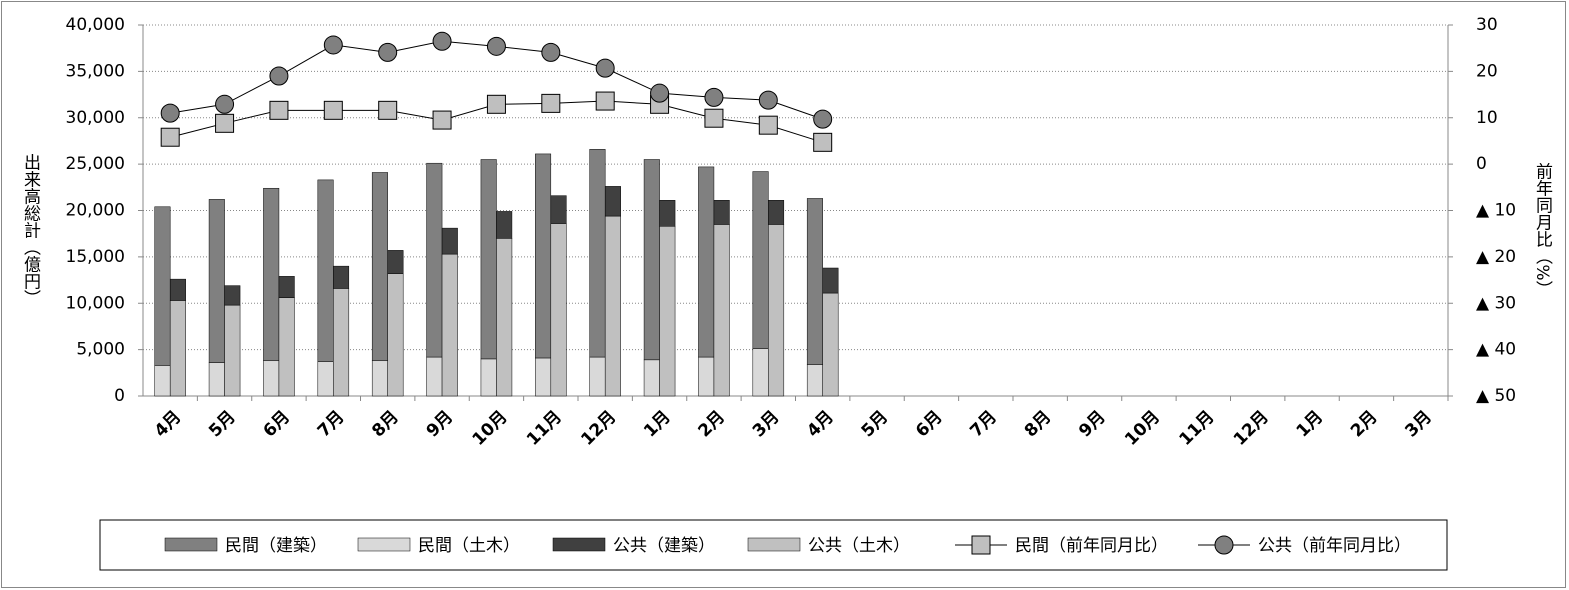  Describe the element at coordinates (276, 546) in the screenshot. I see `legend-label: 民間（建築）` at that location.